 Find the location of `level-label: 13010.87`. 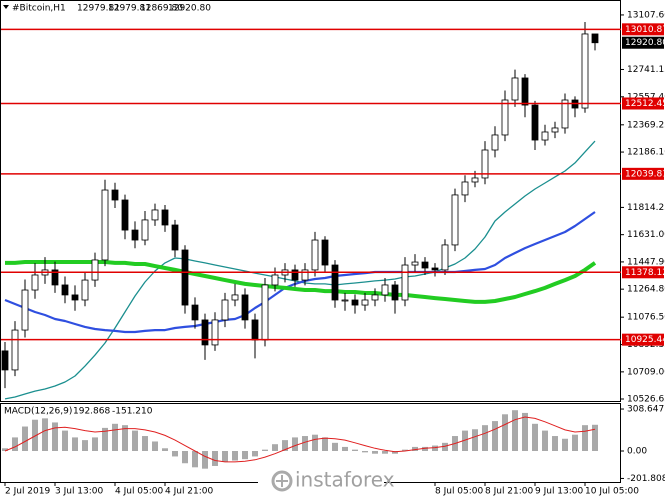

level-label: 13010.87 is located at coordinates (645, 30).